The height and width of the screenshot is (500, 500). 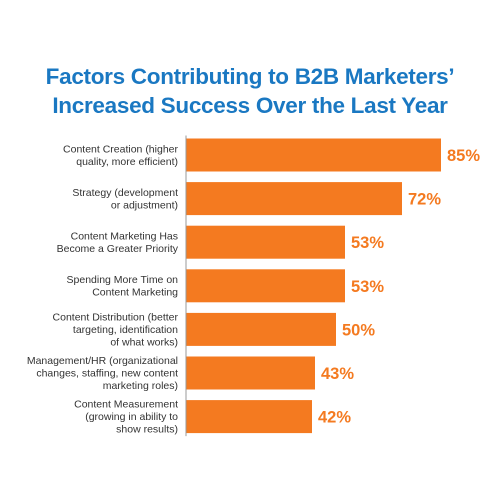 I want to click on value-label-2: 72%, so click(x=424, y=200).